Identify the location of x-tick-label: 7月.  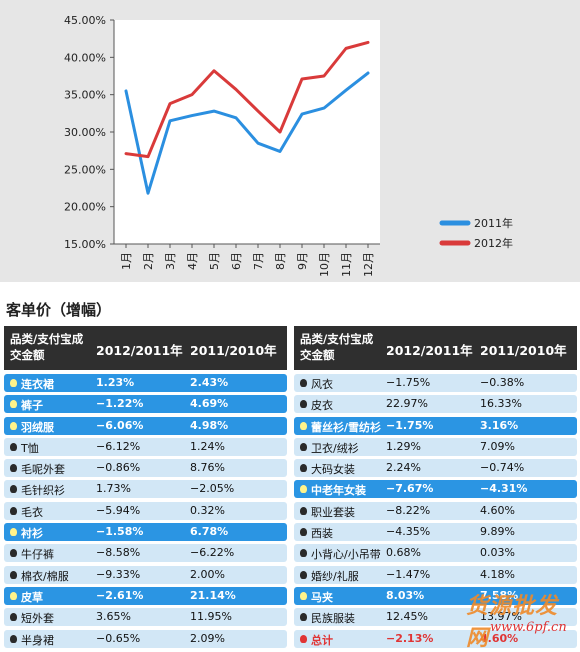
(258, 261).